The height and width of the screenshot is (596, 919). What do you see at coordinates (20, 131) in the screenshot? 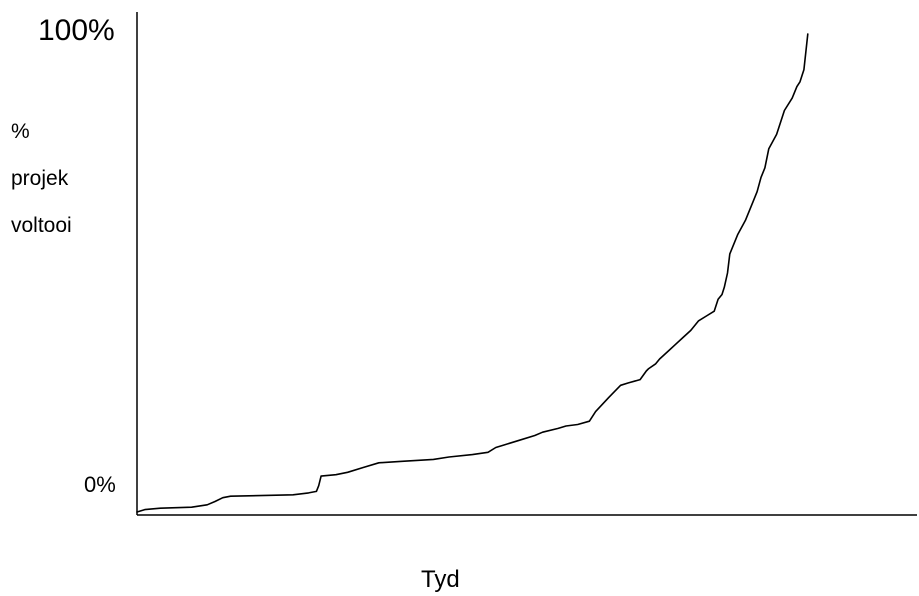
I see `y-axis-label-line-1: %` at bounding box center [20, 131].